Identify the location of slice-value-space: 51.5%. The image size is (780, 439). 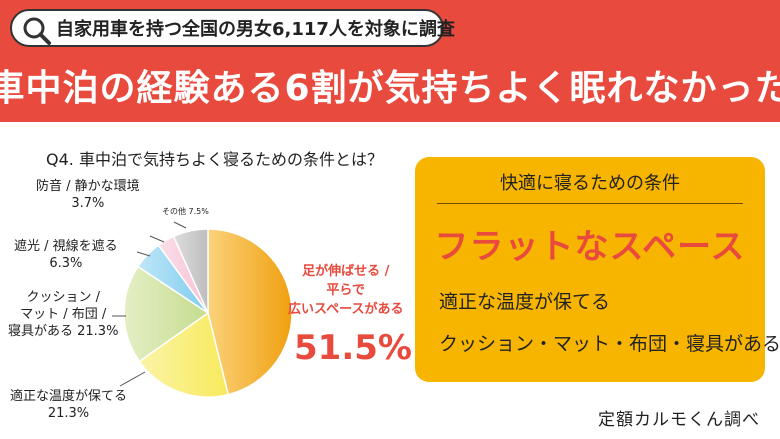
(353, 348).